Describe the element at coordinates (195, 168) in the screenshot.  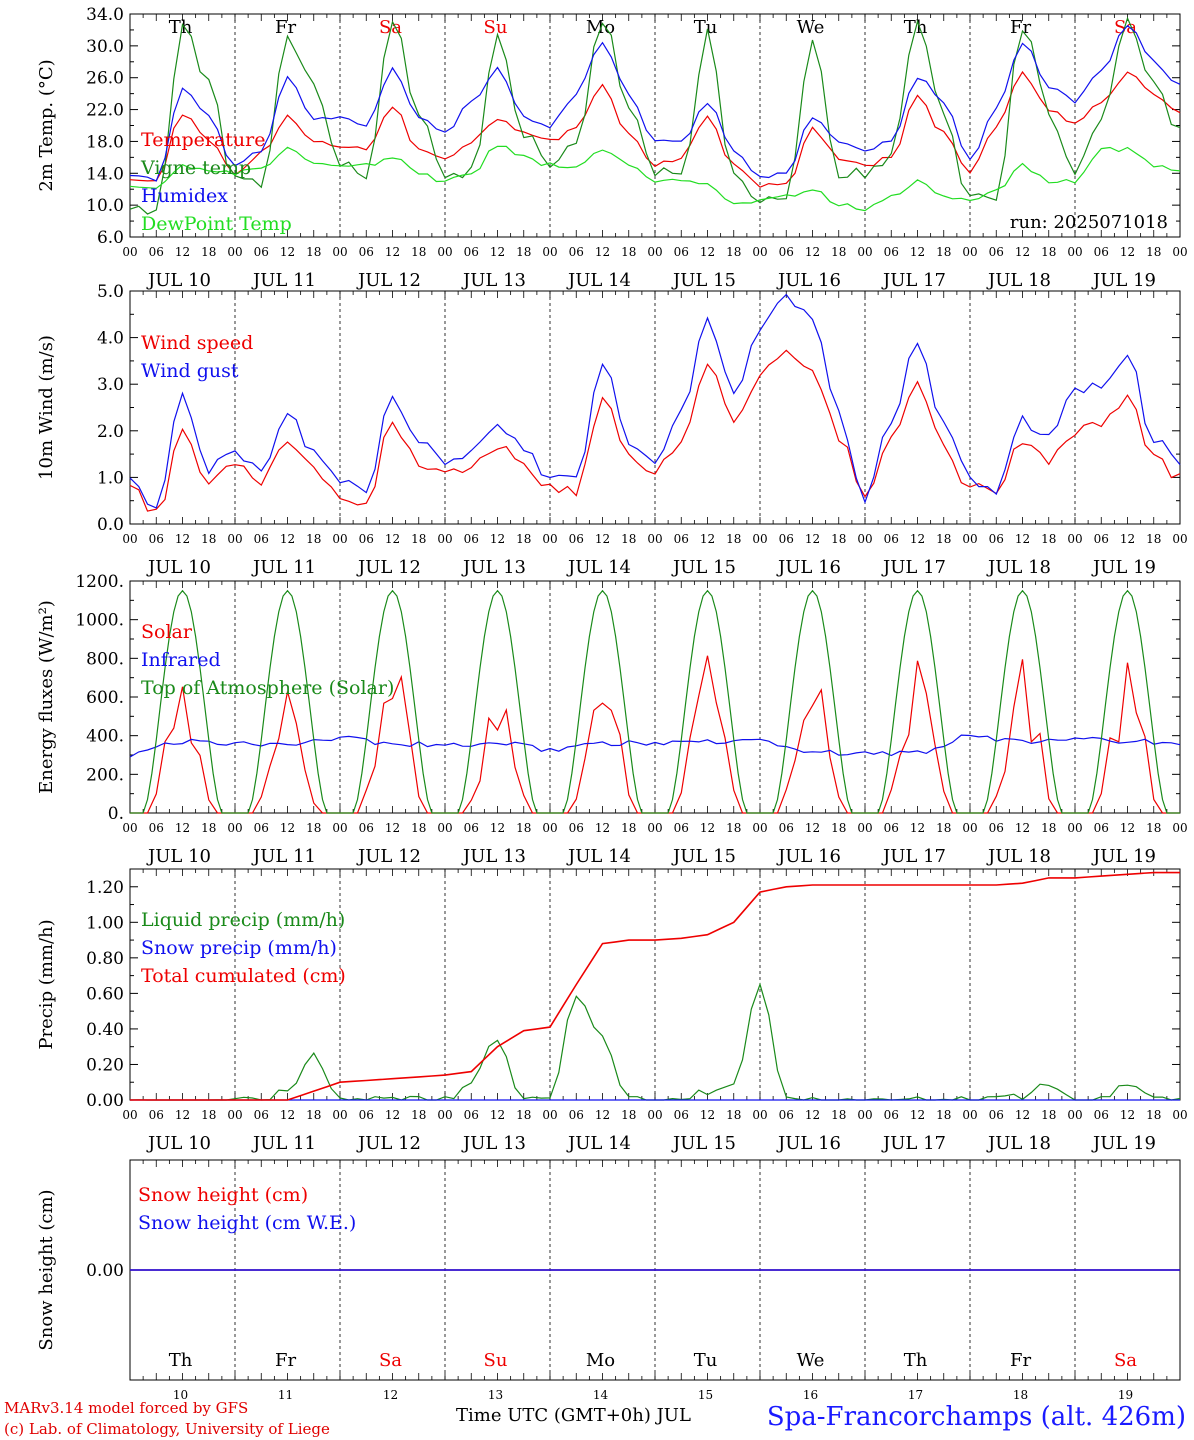
I see `legend-entry: Vigne temp` at that location.